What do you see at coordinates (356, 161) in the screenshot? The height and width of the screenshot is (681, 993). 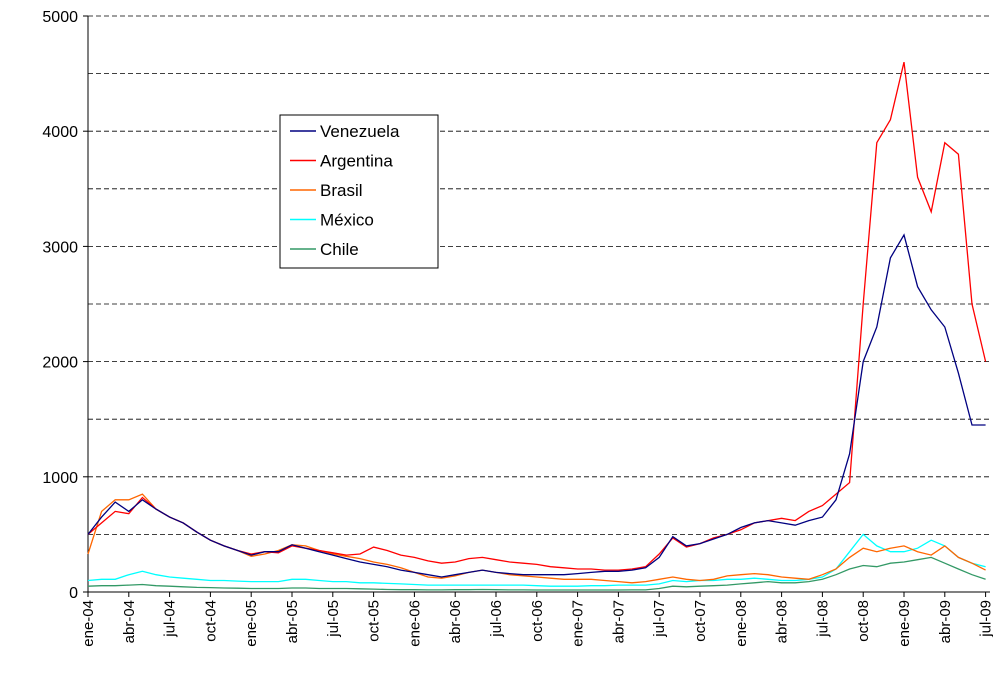 I see `legend-label: Argentina` at bounding box center [356, 161].